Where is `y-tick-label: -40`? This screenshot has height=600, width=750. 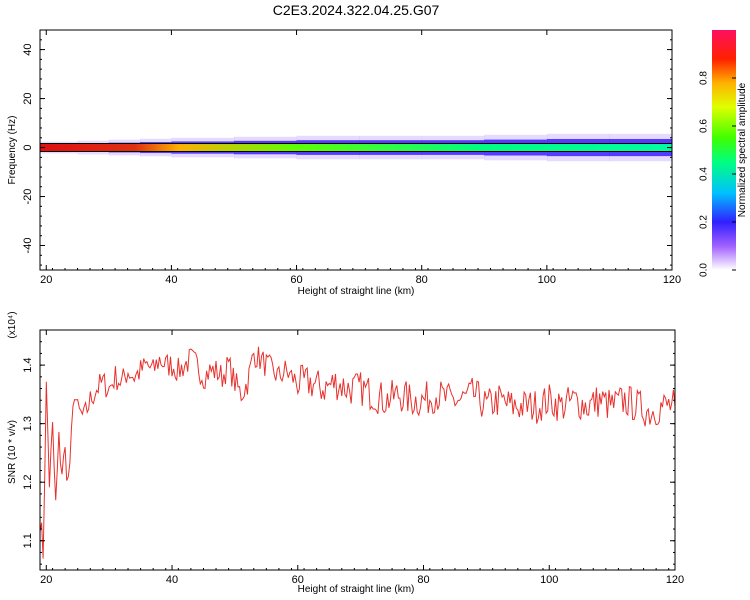 y-tick-label: -40 is located at coordinates (28, 246).